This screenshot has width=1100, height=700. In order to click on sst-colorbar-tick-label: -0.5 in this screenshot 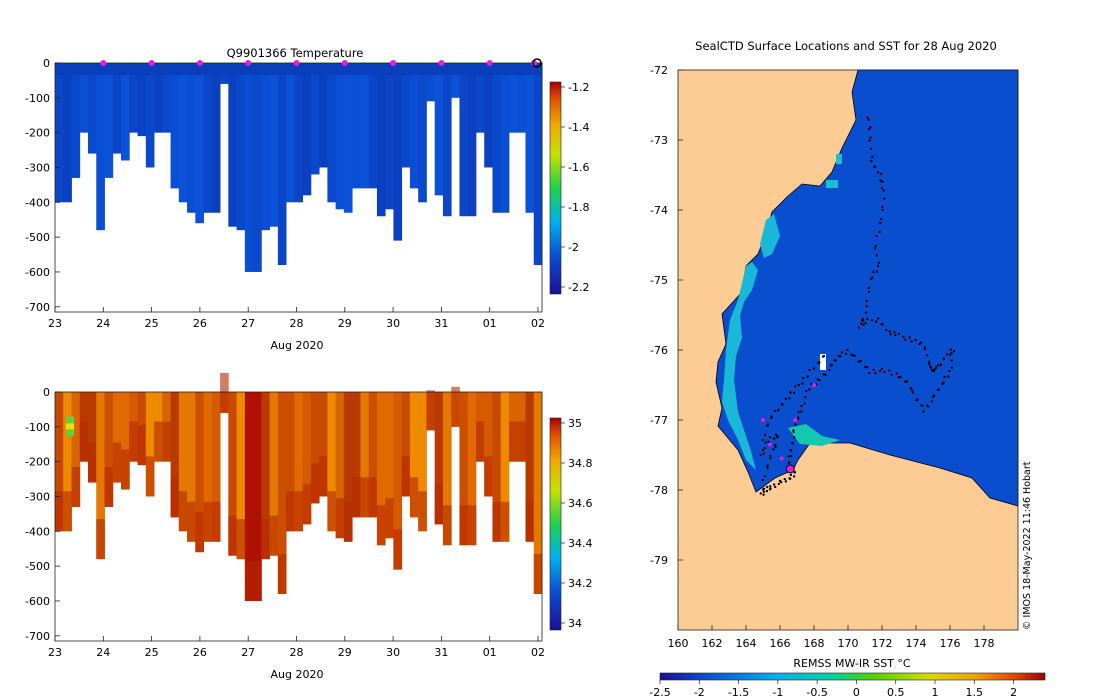, I will do `click(816, 692)`.